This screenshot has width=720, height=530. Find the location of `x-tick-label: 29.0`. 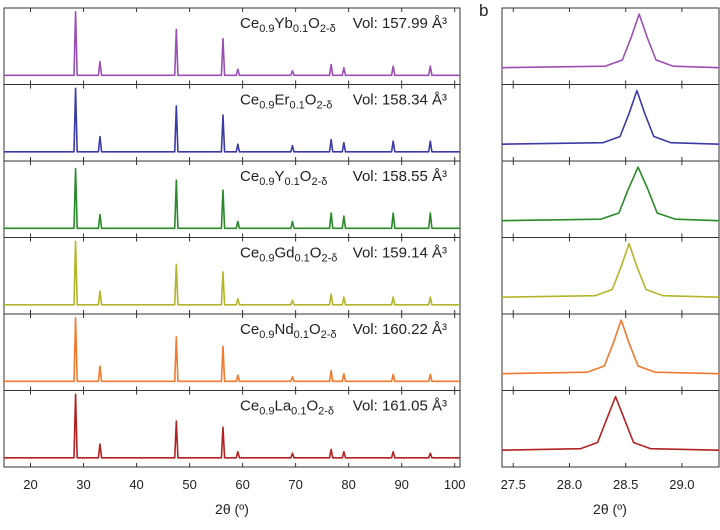

x-tick-label: 29.0 is located at coordinates (681, 484).